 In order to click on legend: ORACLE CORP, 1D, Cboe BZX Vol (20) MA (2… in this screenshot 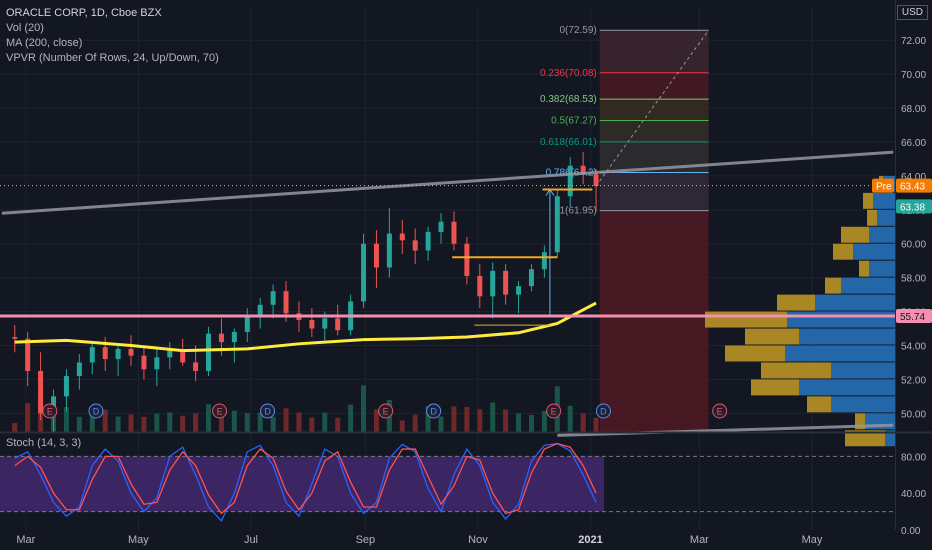, I will do `click(112, 36)`.